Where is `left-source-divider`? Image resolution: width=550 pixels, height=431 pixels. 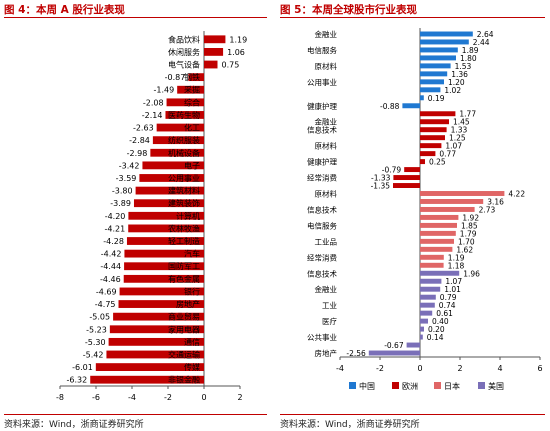 left-source-divider is located at coordinates (135, 414).